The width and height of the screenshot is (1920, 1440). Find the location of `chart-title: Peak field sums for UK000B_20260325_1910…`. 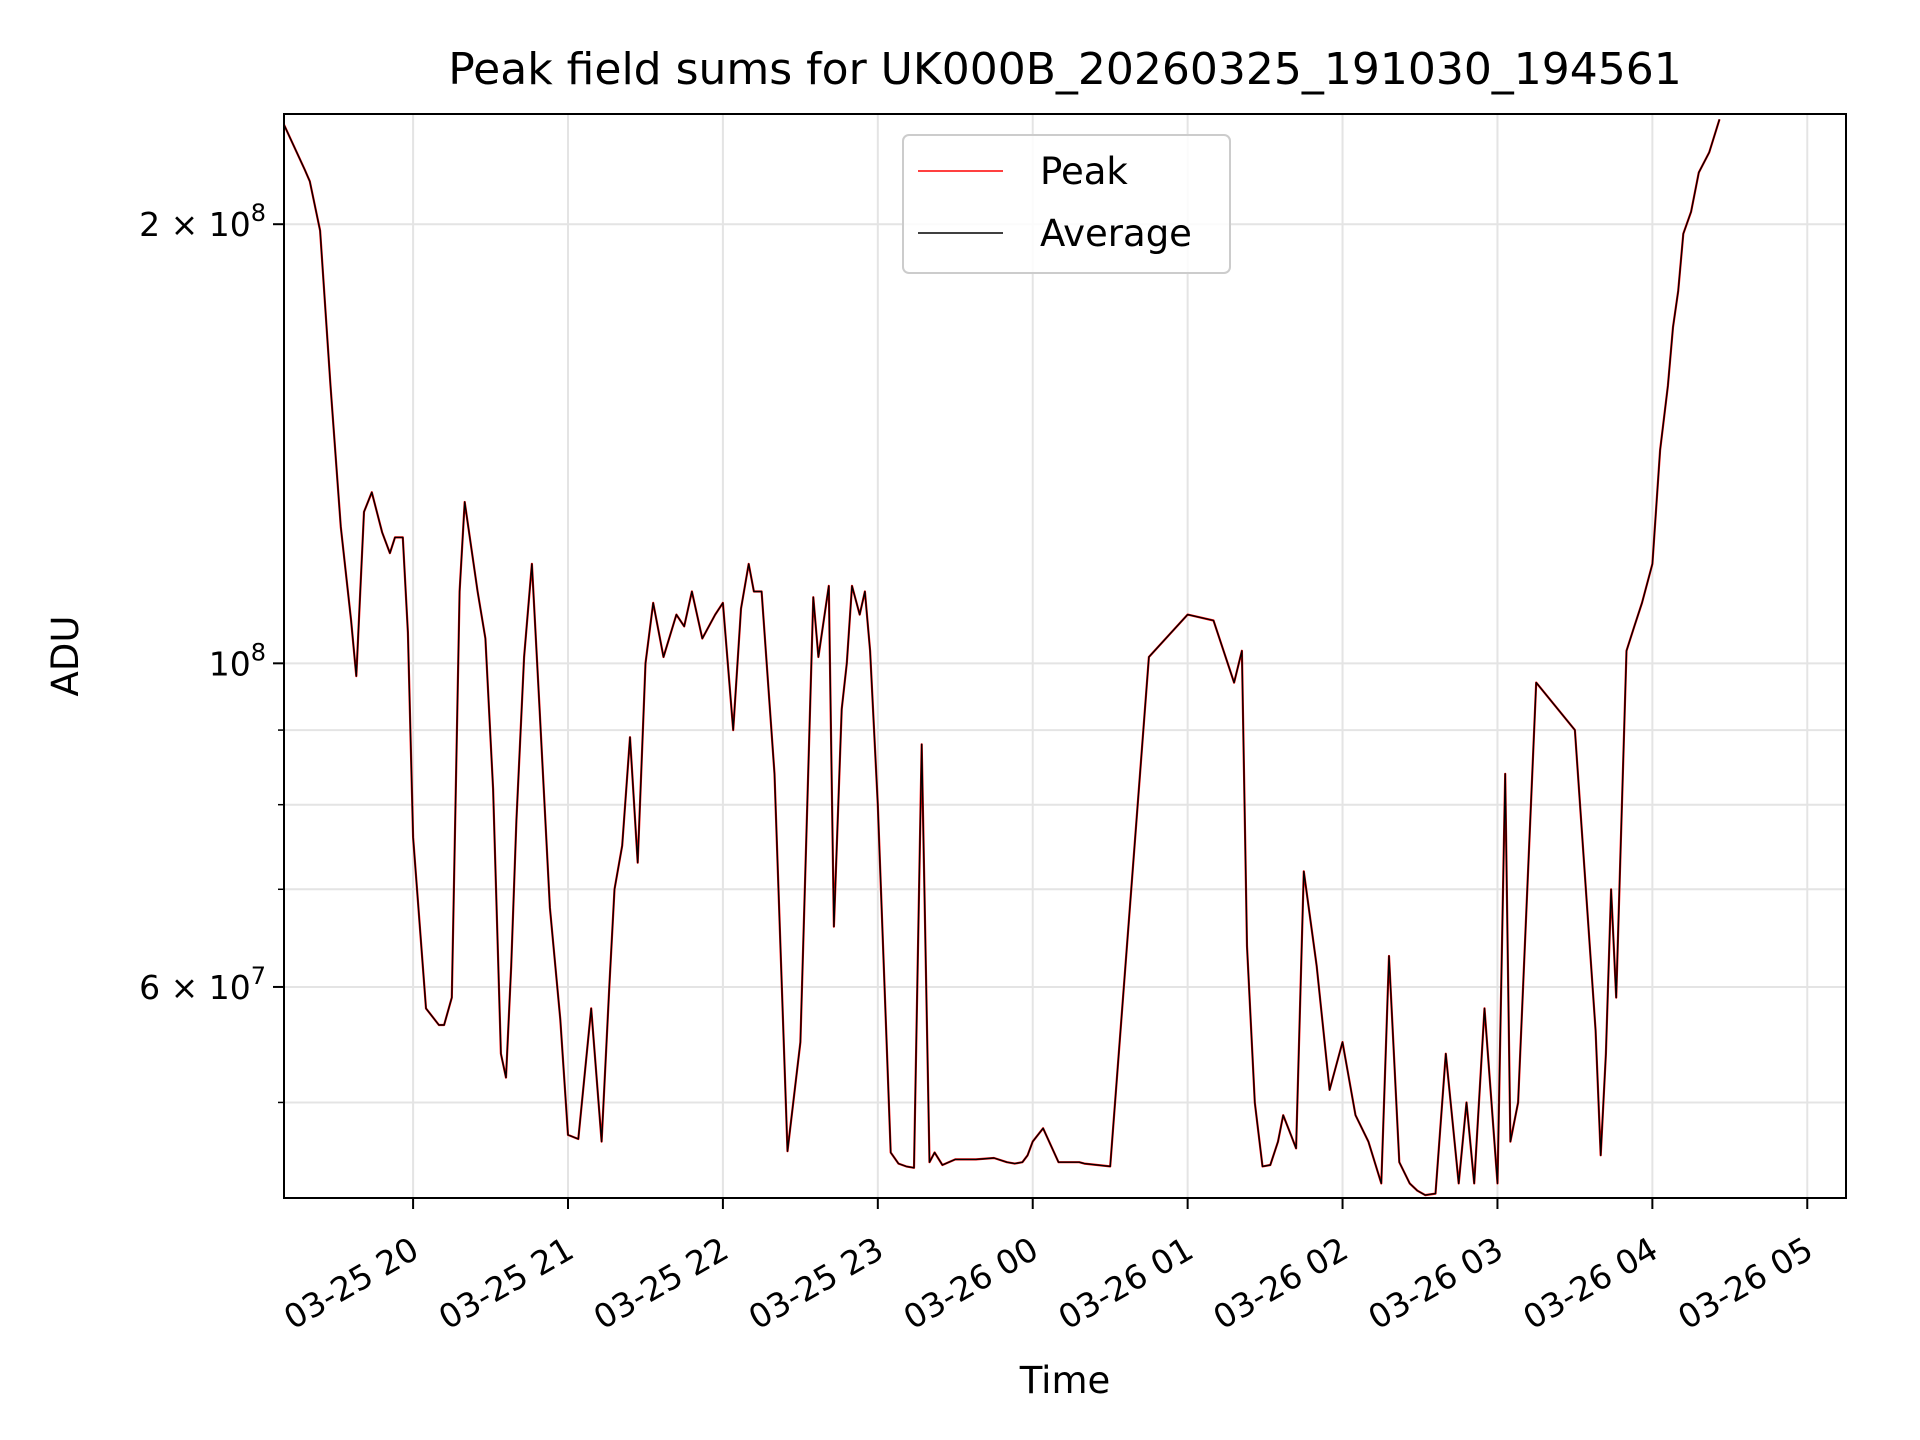

chart-title: Peak field sums for UK000B_20260325_1910… is located at coordinates (1065, 69).